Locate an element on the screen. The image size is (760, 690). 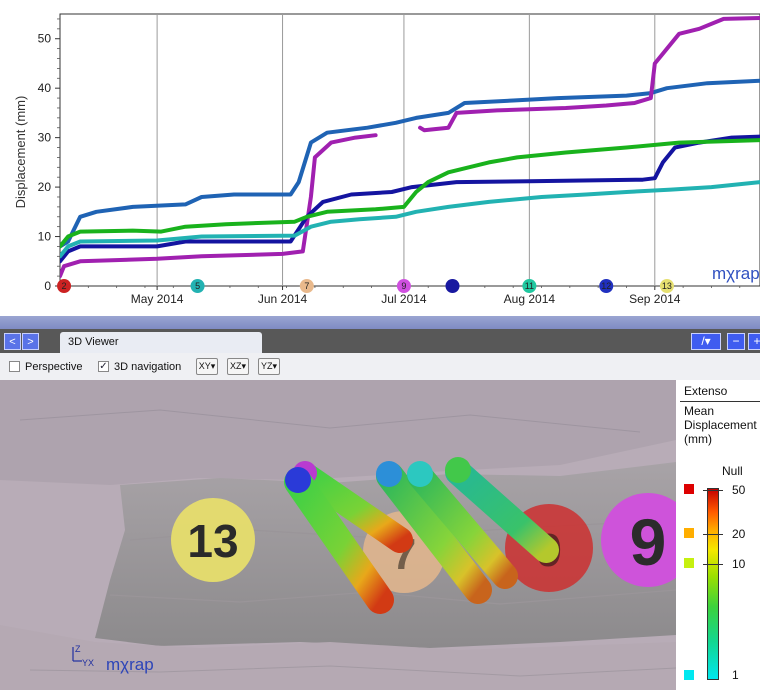
axis-yx-label: YX is located at coordinates (88, 663).